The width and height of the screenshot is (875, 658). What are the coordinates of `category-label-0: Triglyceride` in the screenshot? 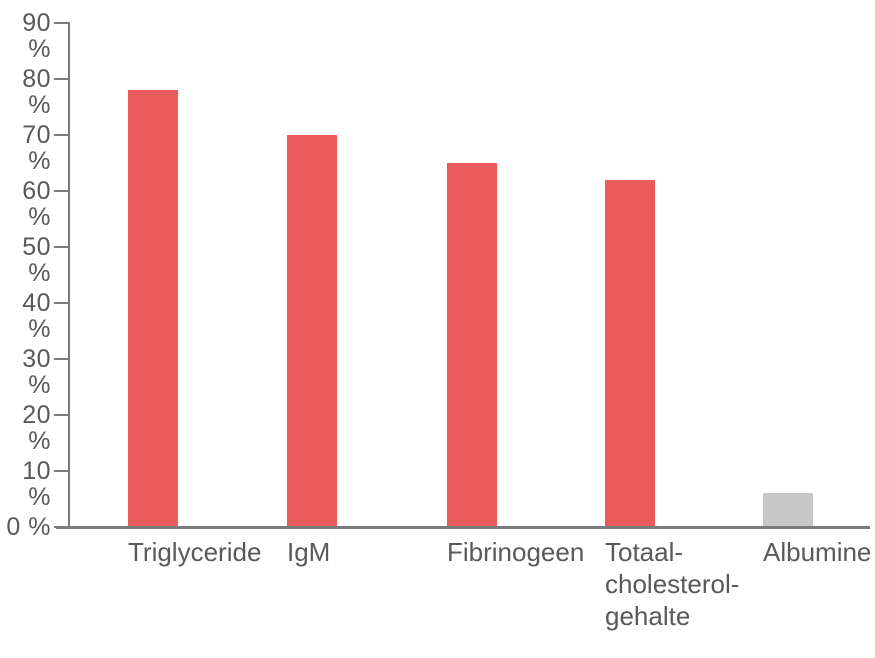 It's located at (195, 552).